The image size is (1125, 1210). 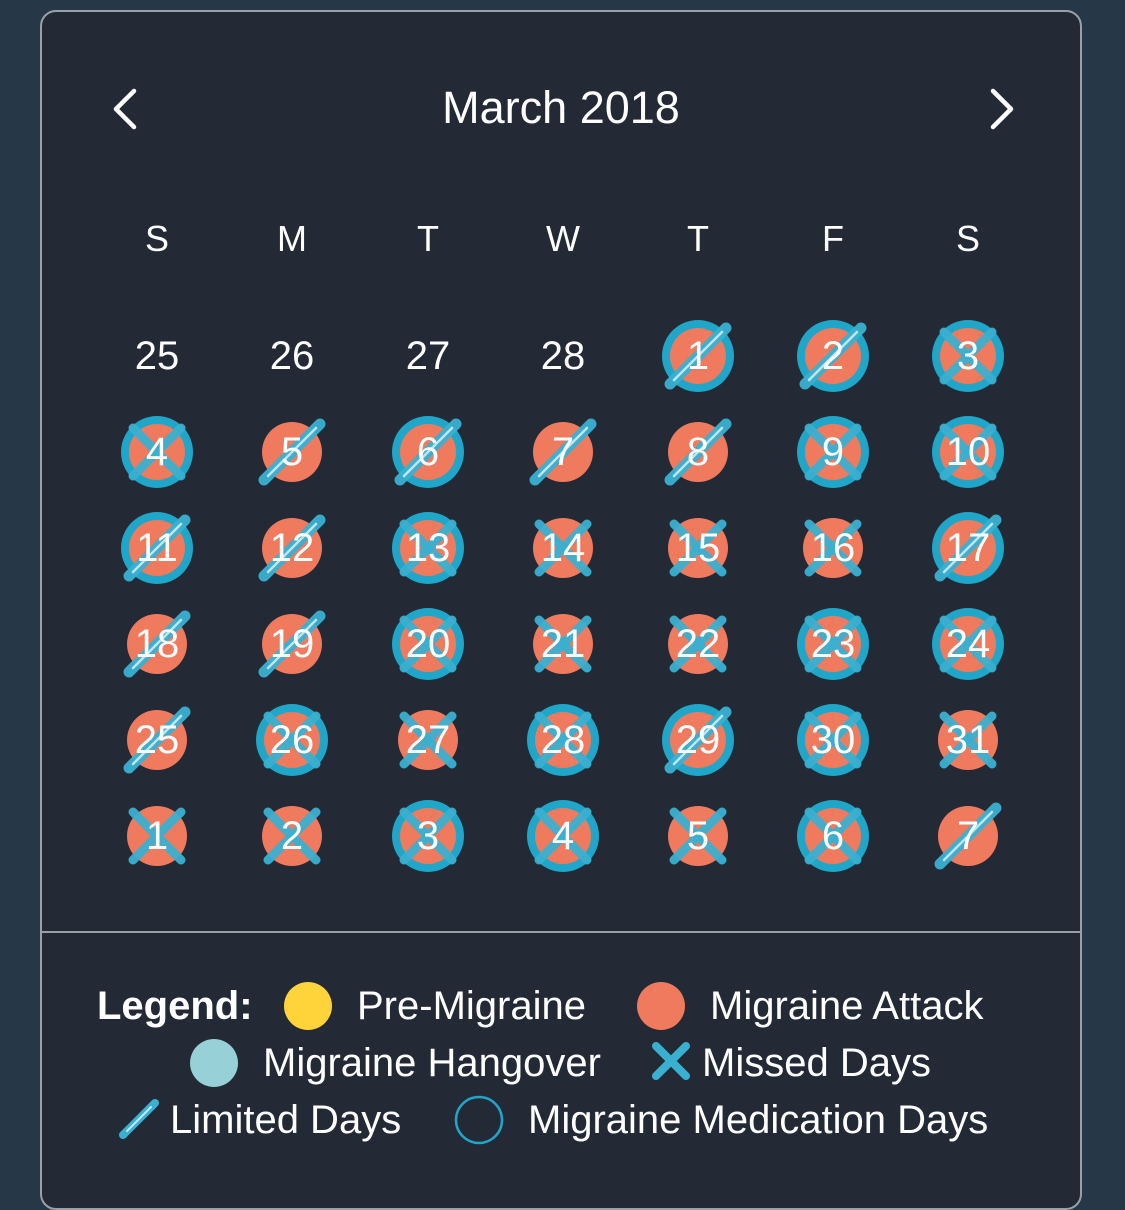 I want to click on limited-days-slash-icon, so click(x=139, y=1119).